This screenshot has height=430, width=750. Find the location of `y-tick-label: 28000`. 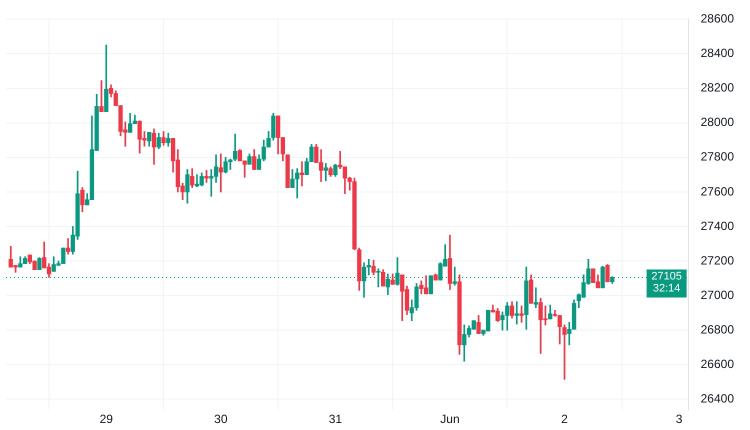

y-tick-label: 28000 is located at coordinates (717, 122).